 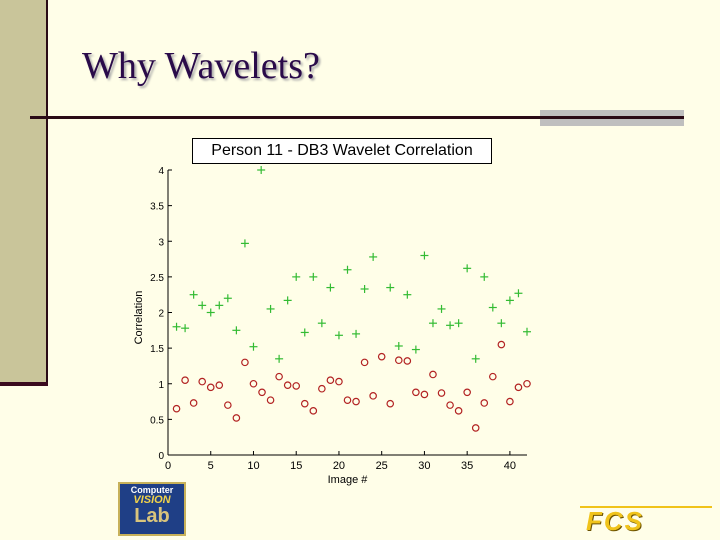 I want to click on x-tick-label: 30, so click(x=424, y=466).